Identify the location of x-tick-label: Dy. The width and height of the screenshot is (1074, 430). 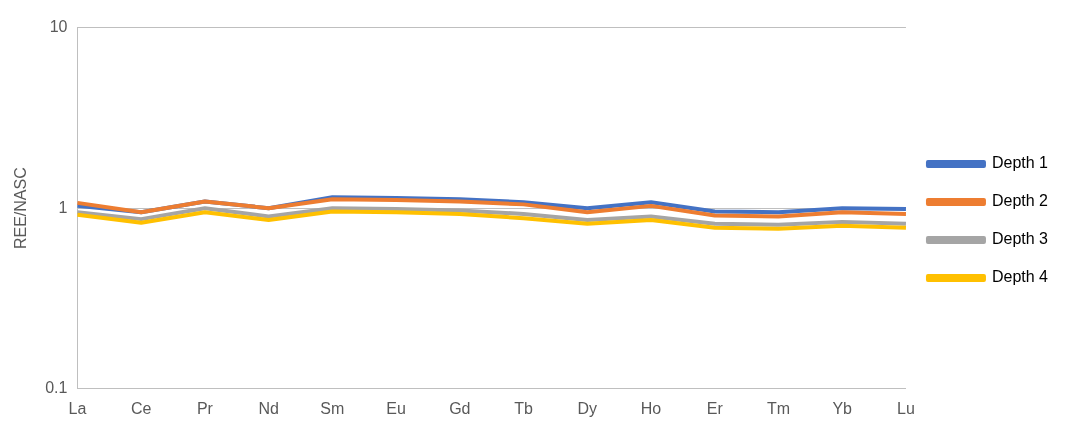
(587, 408).